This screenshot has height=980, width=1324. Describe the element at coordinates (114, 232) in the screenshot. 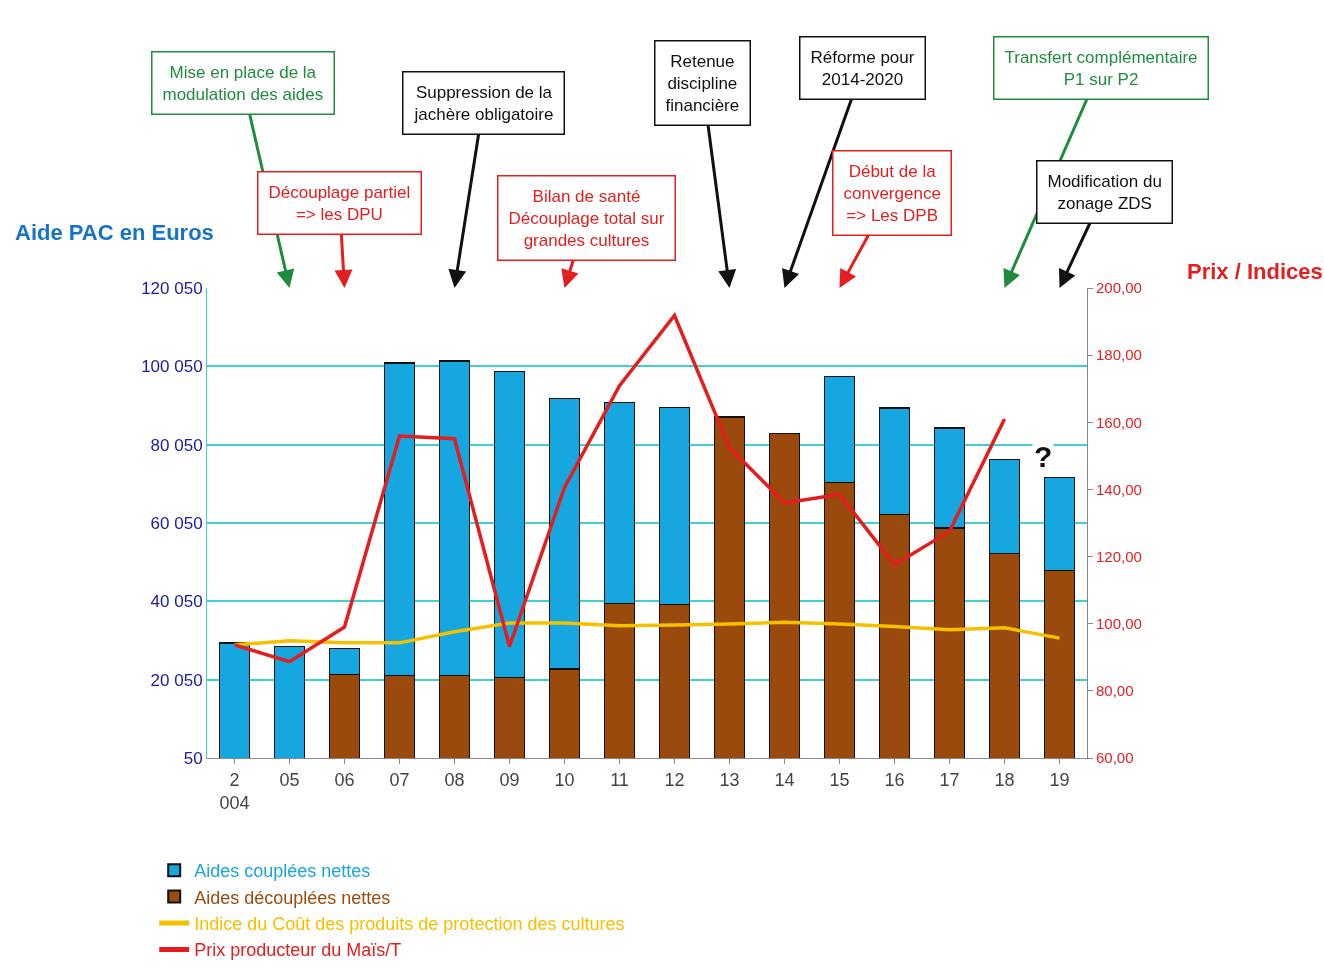

I see `y-axis-title: Aide PAC en Euros` at that location.